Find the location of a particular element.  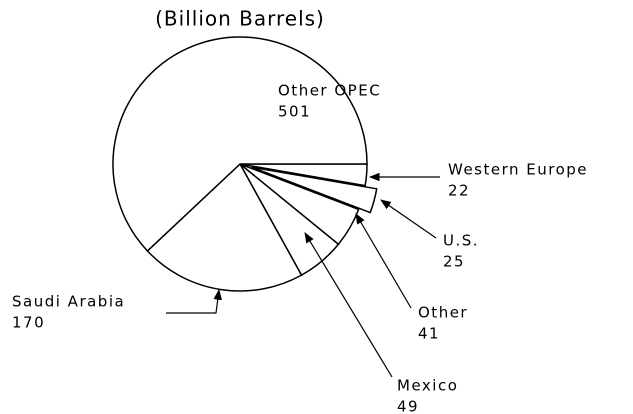

slice-label: U.S. is located at coordinates (461, 241).